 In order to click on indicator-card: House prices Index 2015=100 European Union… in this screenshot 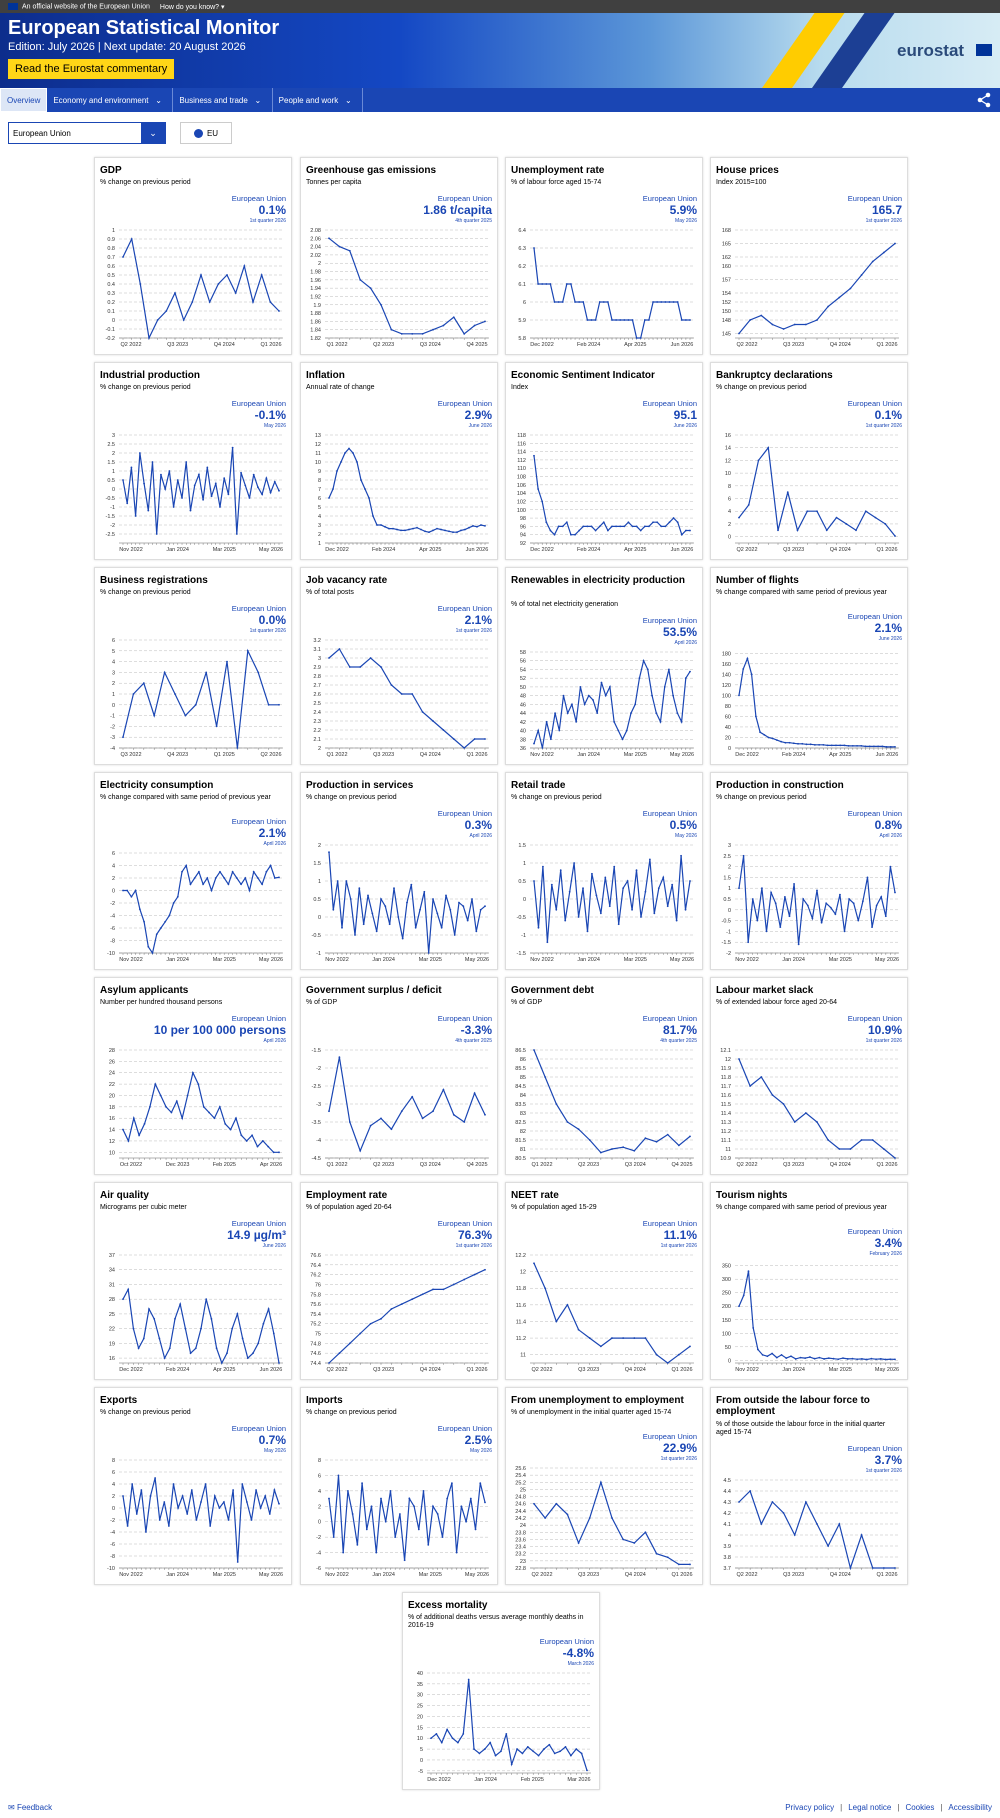, I will do `click(809, 256)`.